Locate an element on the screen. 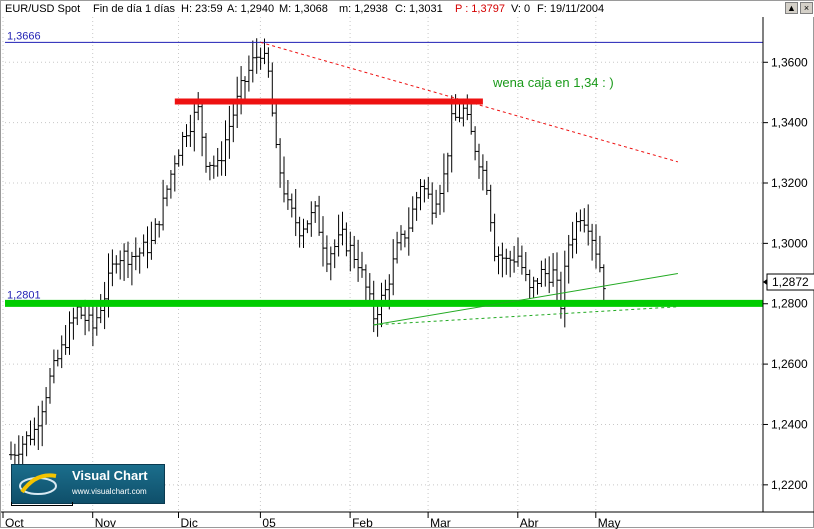  hour-label: H: 23:59 is located at coordinates (202, 9).